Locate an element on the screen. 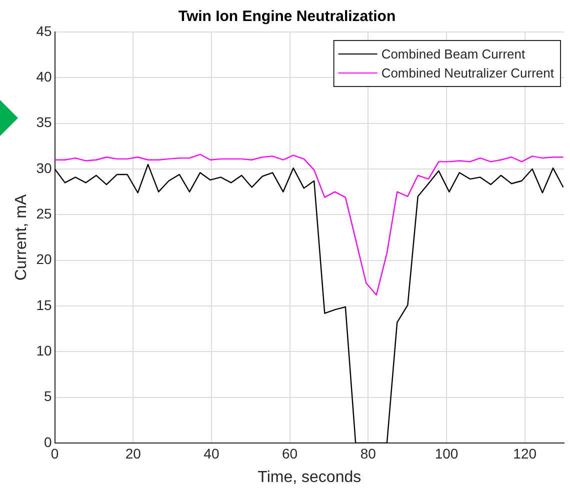 The width and height of the screenshot is (570, 491). legend-label: Combined Neutralizer Current is located at coordinates (467, 73).